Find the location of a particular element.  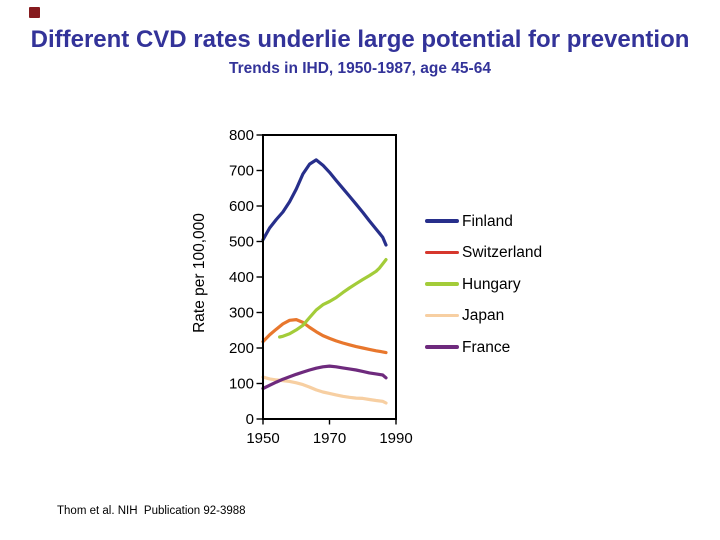

series-line-france is located at coordinates (324, 377).